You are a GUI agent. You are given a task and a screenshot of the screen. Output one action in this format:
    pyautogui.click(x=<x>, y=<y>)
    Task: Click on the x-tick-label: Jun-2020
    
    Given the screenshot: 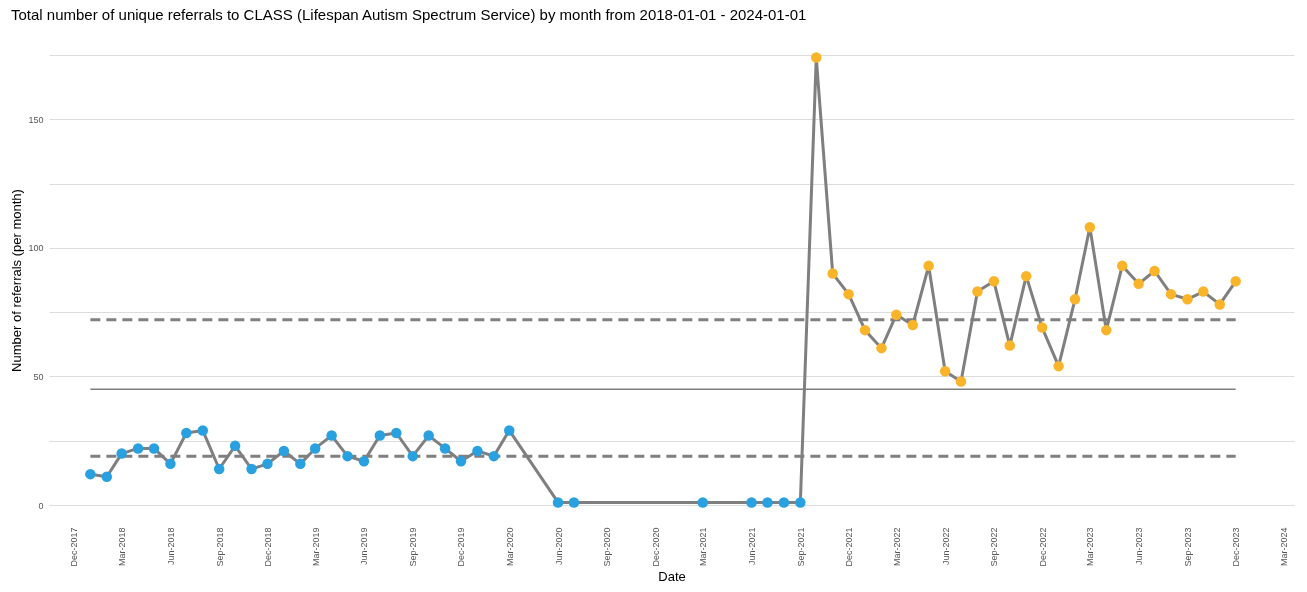 What is the action you would take?
    pyautogui.click(x=558, y=546)
    